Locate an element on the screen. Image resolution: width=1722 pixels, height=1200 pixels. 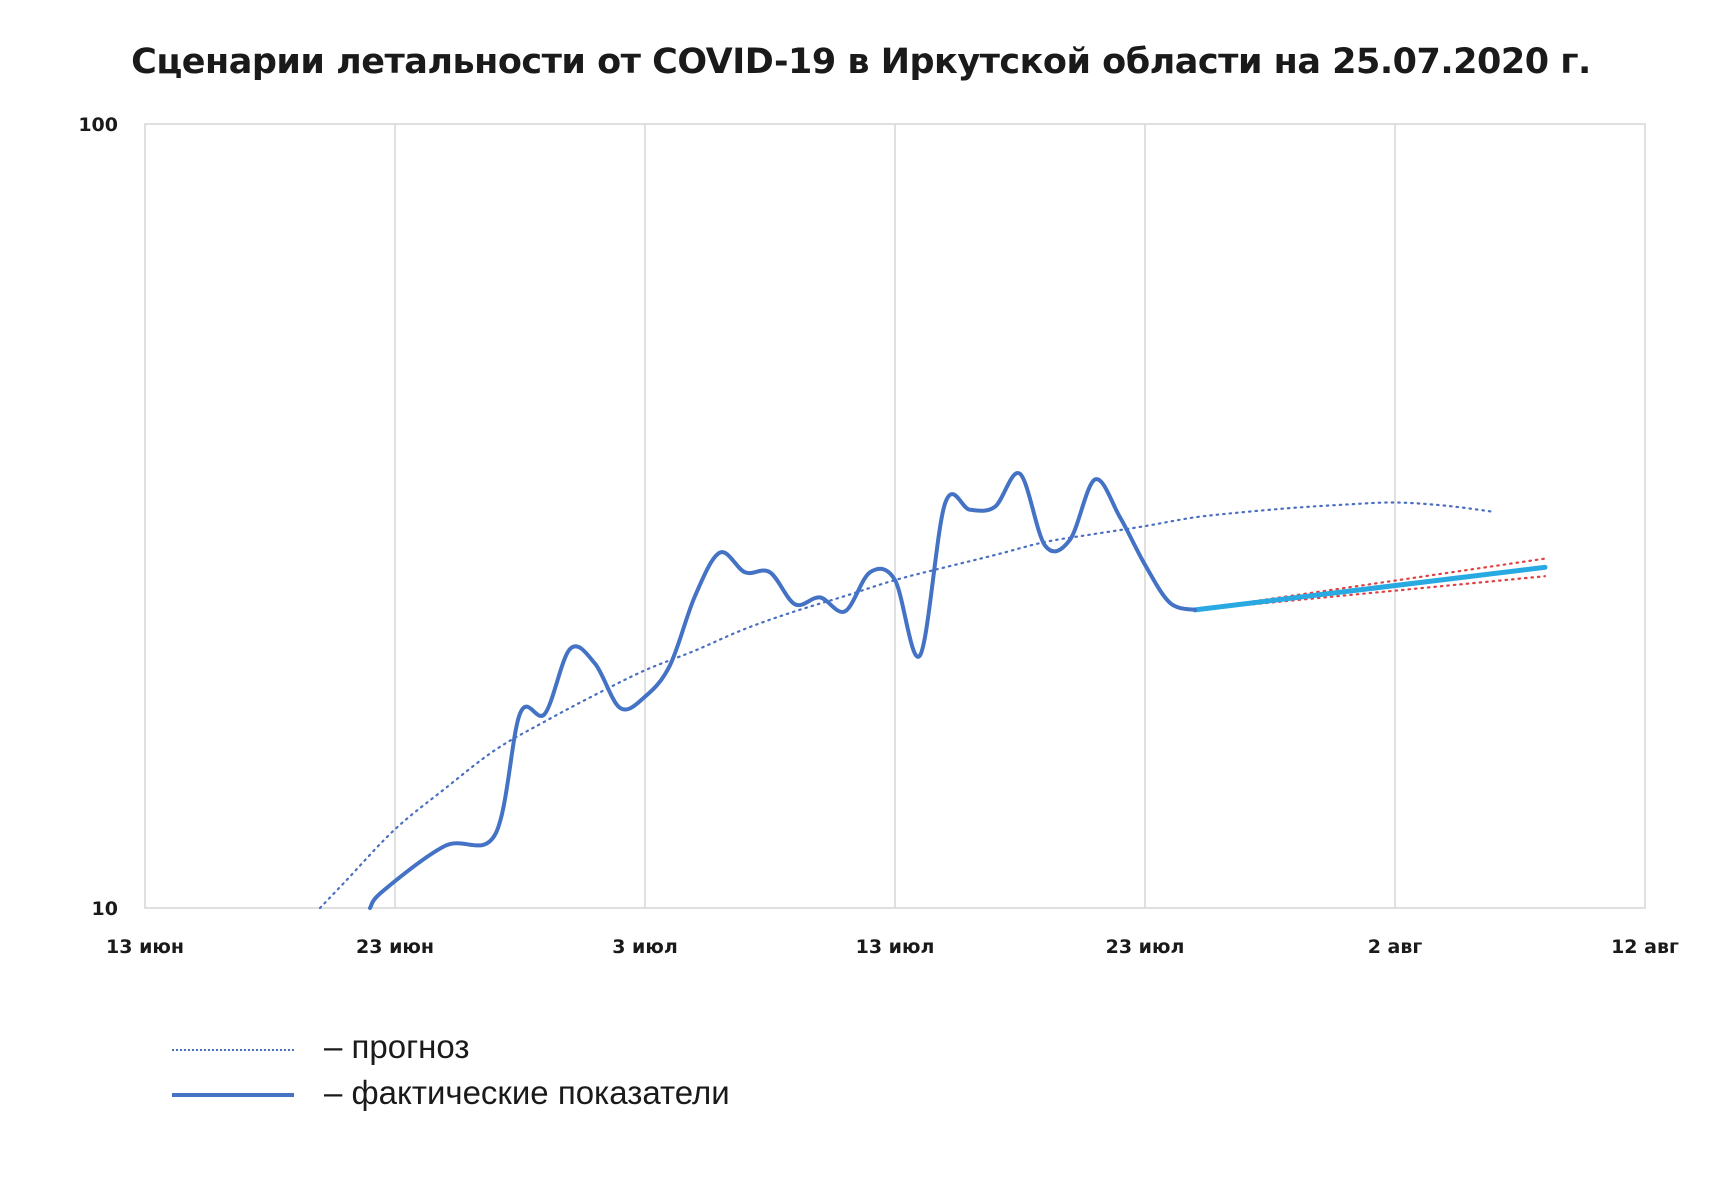
x-tick-label: 2 авг is located at coordinates (1395, 947).